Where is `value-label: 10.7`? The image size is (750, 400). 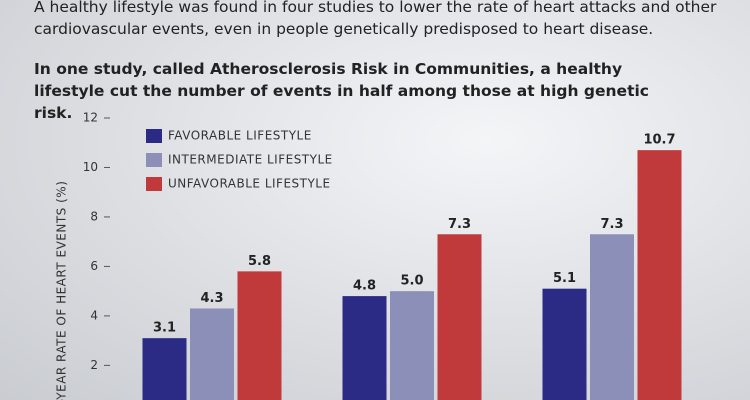 value-label: 10.7 is located at coordinates (659, 140).